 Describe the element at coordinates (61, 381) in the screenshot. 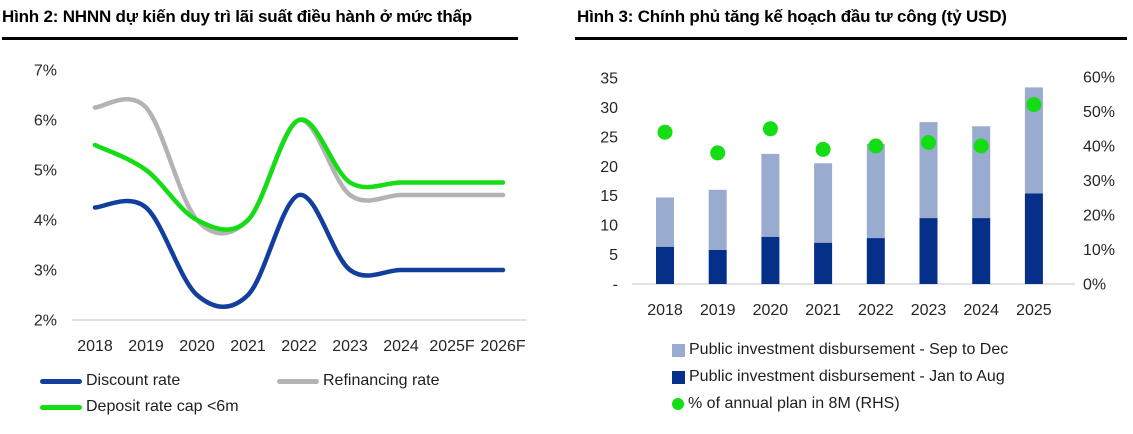

I see `discount-rate-swatch` at that location.